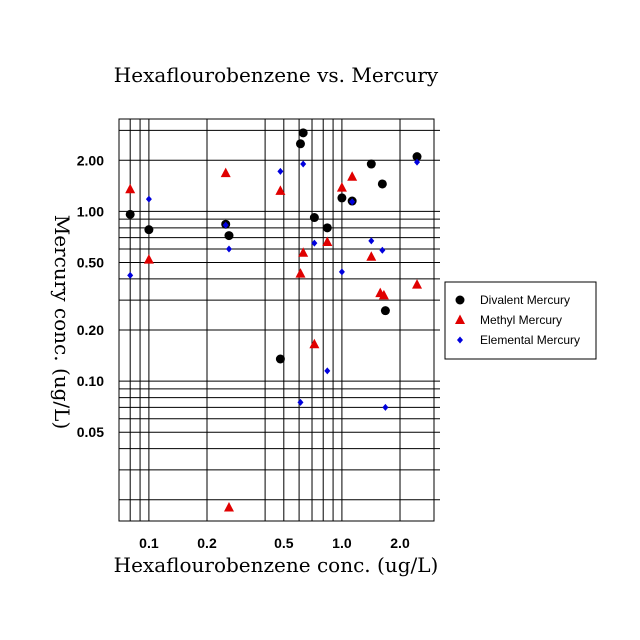 The image size is (640, 640). I want to click on legend-label: Methyl Mercury, so click(521, 320).